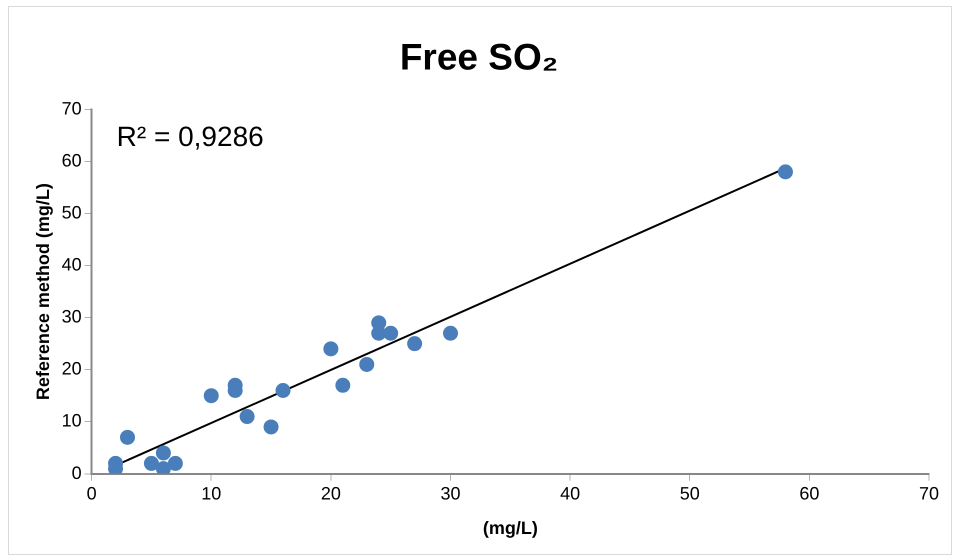 The image size is (954, 557). Describe the element at coordinates (72, 264) in the screenshot. I see `y-tick-label: 40` at that location.